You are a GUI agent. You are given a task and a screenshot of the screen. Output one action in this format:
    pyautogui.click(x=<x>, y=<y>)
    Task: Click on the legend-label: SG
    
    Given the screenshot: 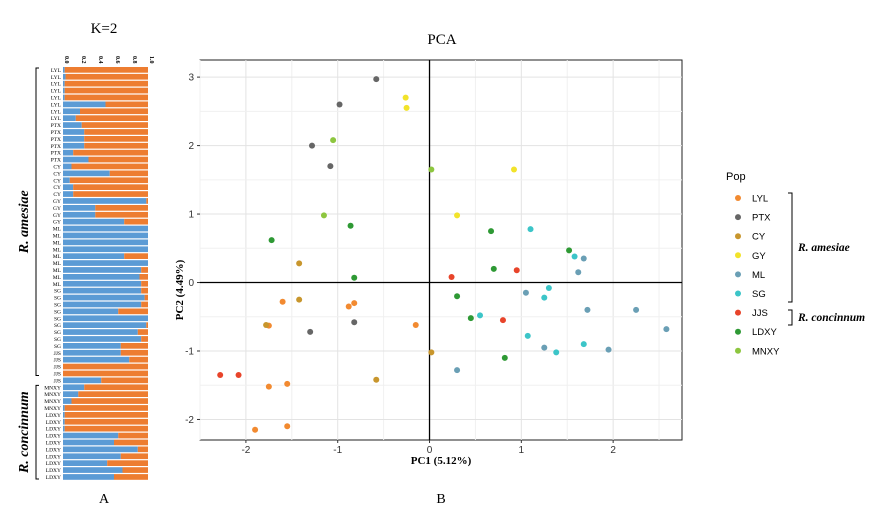 What is the action you would take?
    pyautogui.click(x=759, y=294)
    